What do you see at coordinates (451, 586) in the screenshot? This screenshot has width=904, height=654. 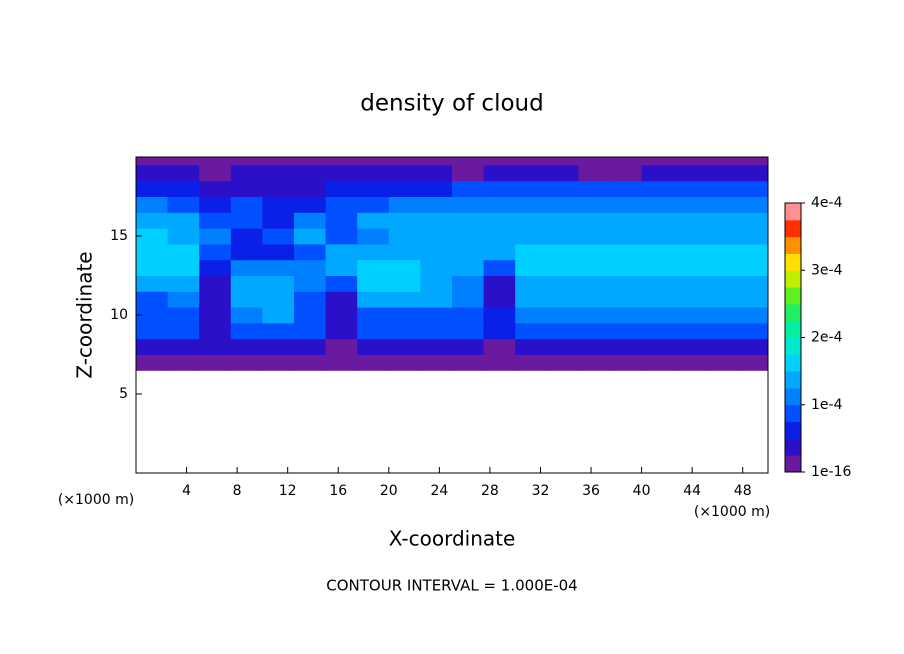 I see `footer-note: CONTOUR INTERVAL = 1.000E-04` at bounding box center [451, 586].